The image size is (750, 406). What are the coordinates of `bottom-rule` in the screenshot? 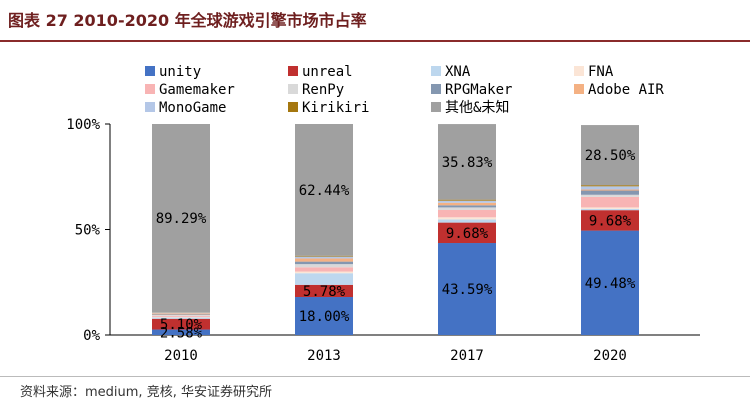 It's located at (375, 376).